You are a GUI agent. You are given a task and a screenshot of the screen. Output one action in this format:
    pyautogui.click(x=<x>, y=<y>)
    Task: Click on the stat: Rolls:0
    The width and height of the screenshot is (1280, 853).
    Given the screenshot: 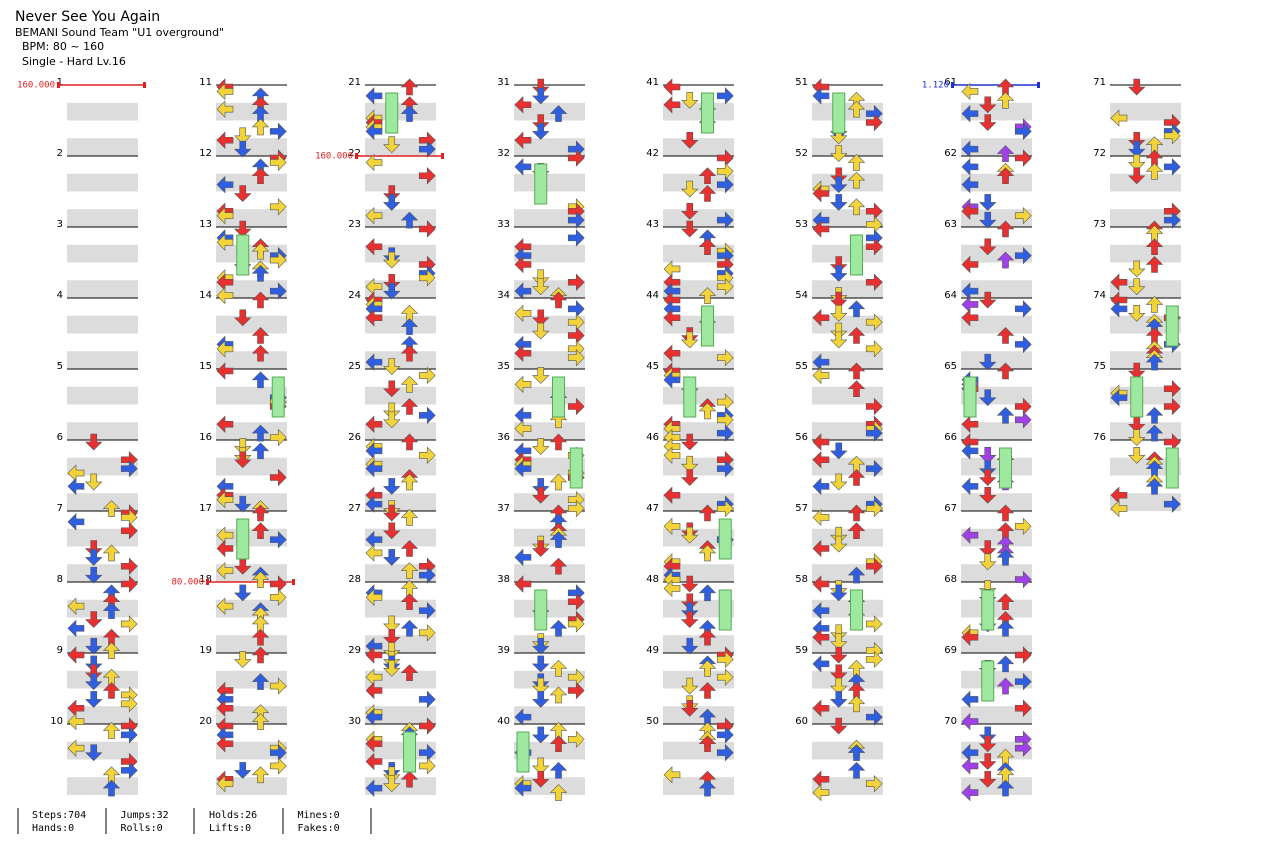 What is the action you would take?
    pyautogui.click(x=142, y=828)
    